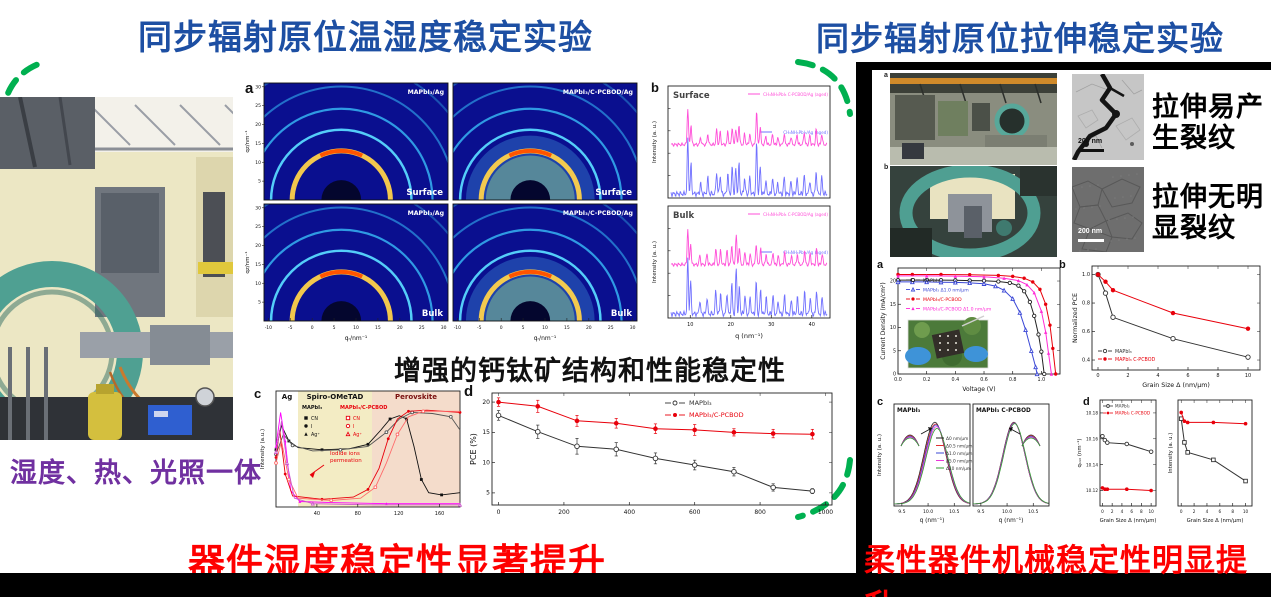 This screenshot has width=1271, height=597. I want to click on region-label: Spiro-OMeTAD, so click(335, 397).